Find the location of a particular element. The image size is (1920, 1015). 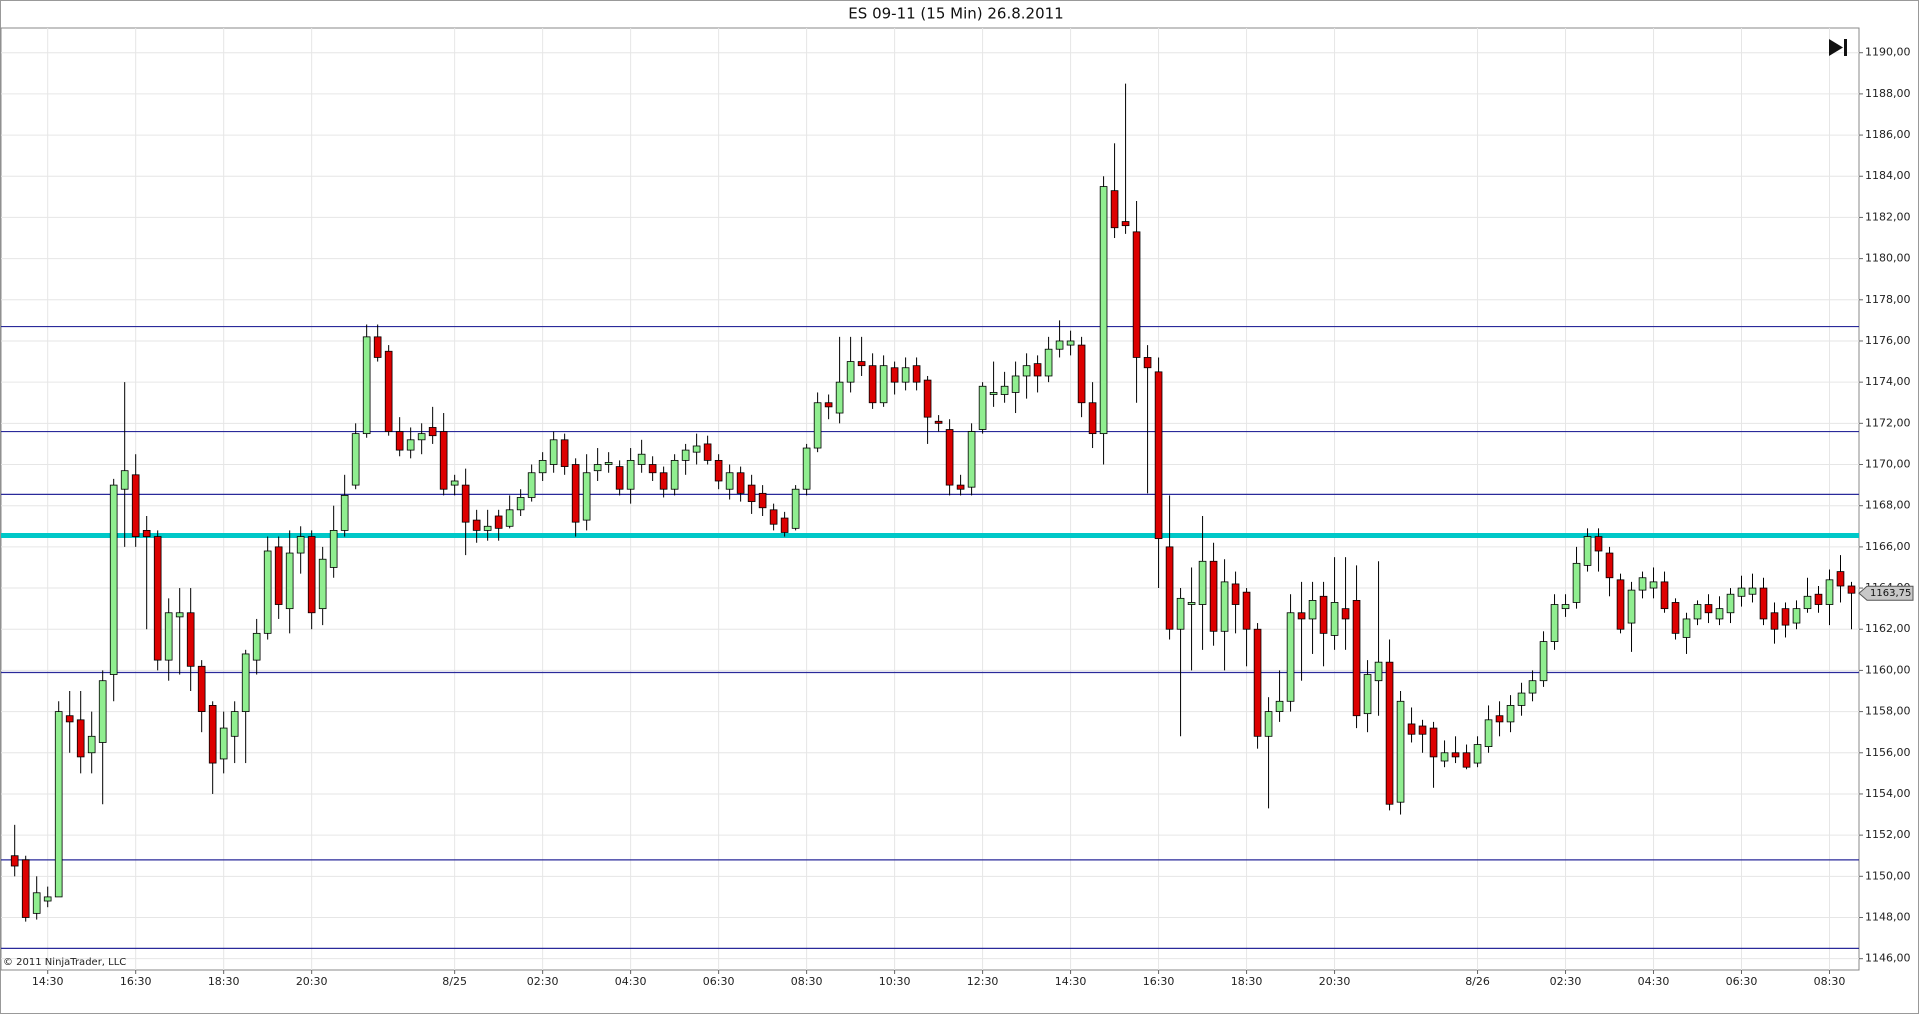

scroll-to-end-button is located at coordinates (1838, 47).